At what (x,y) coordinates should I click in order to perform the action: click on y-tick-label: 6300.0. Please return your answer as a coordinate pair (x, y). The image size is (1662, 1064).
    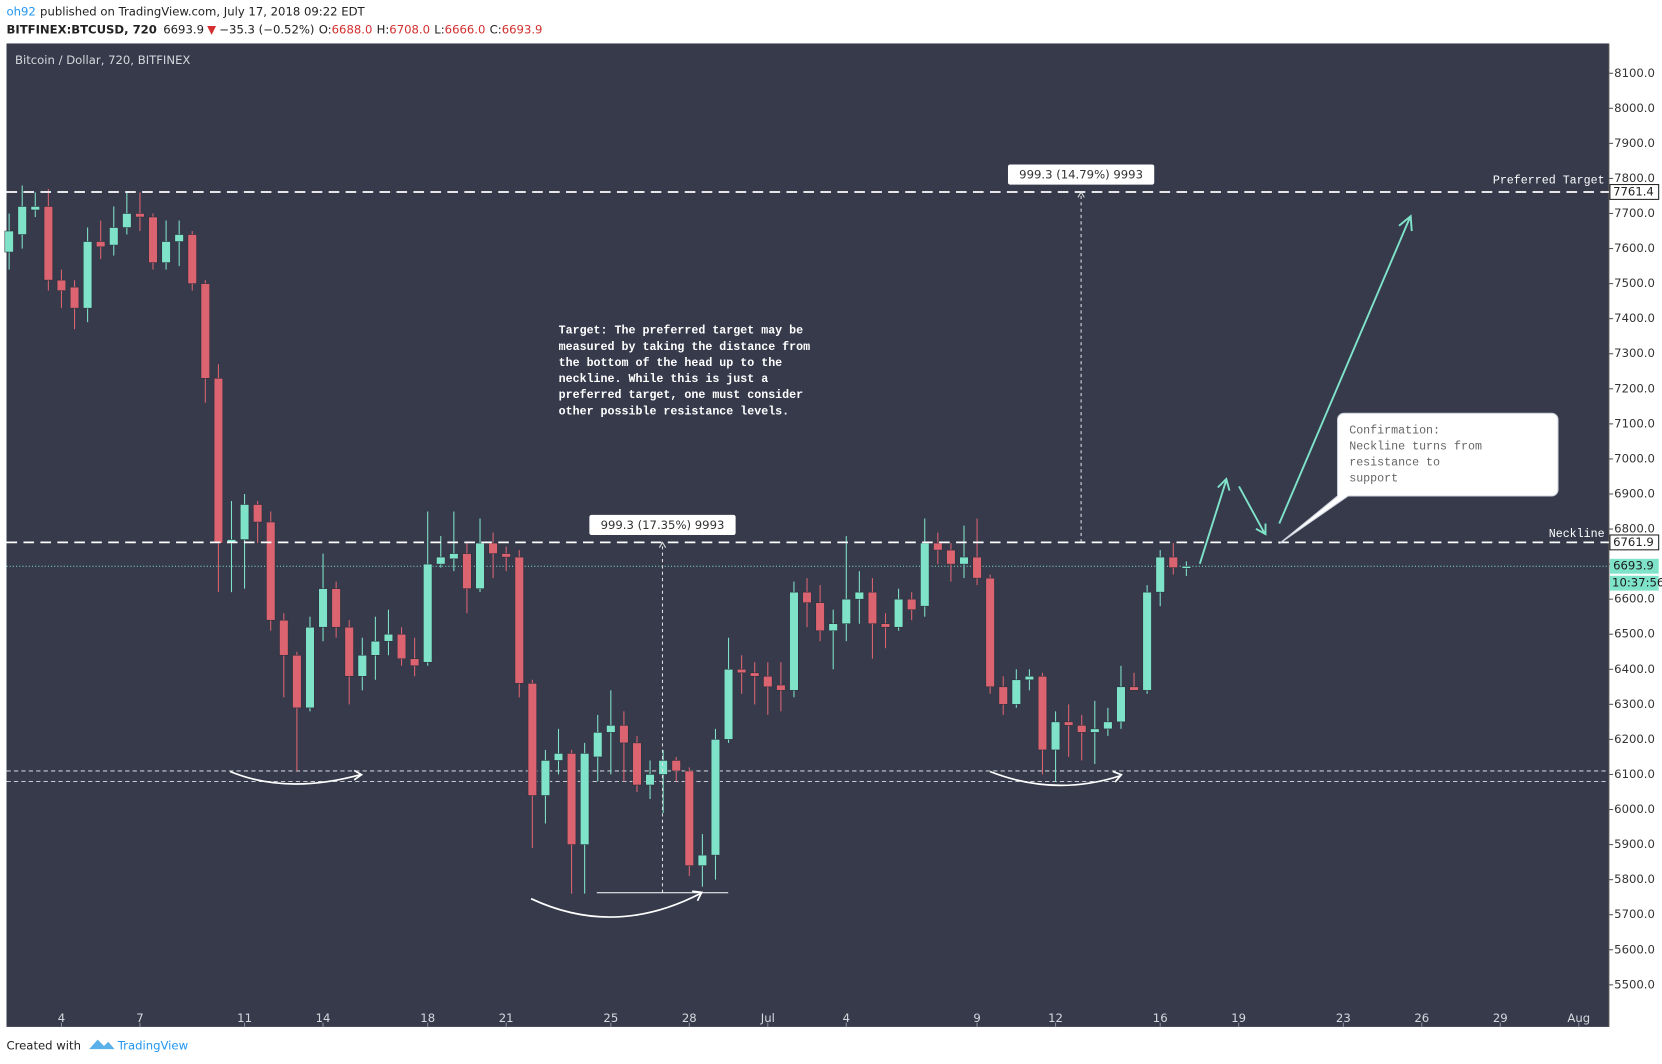
    Looking at the image, I should click on (1634, 704).